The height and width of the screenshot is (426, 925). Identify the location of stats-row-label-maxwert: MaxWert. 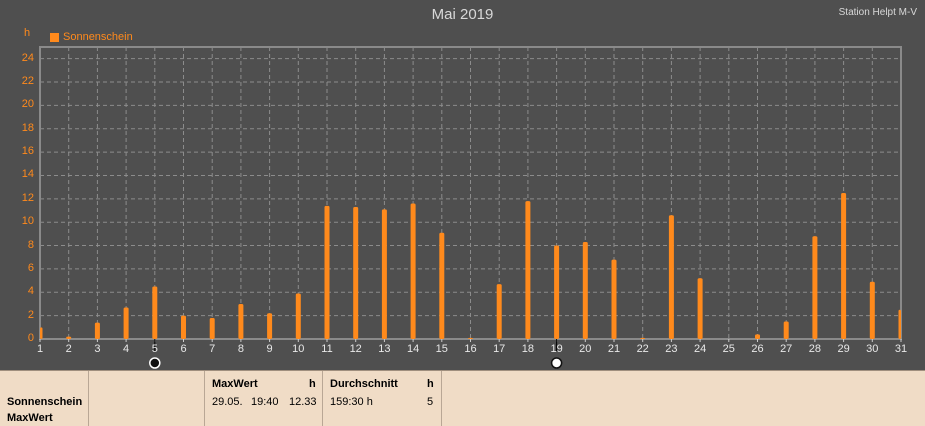
(30, 418).